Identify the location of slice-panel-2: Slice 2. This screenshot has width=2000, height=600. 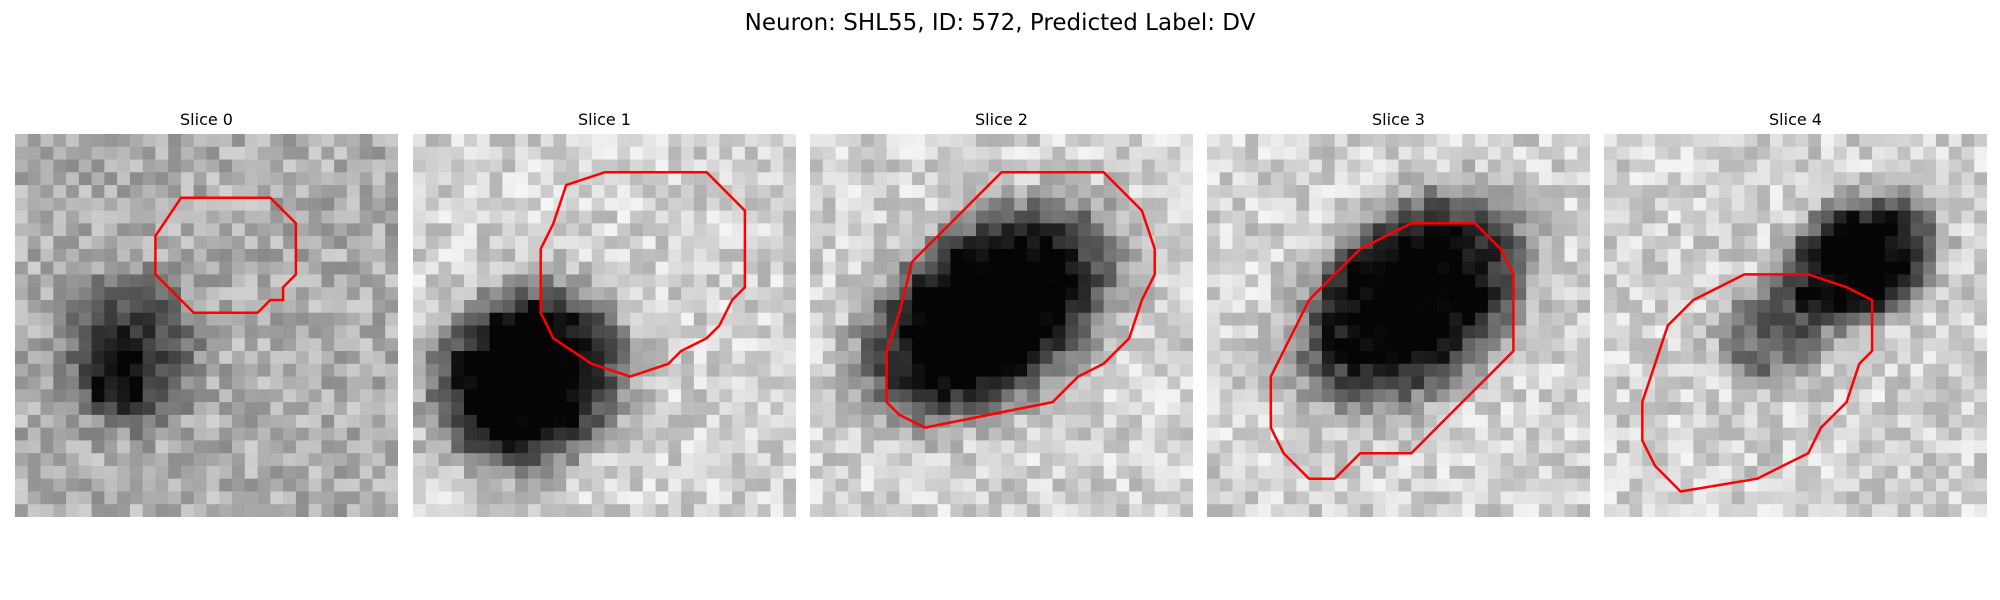
(1001, 313).